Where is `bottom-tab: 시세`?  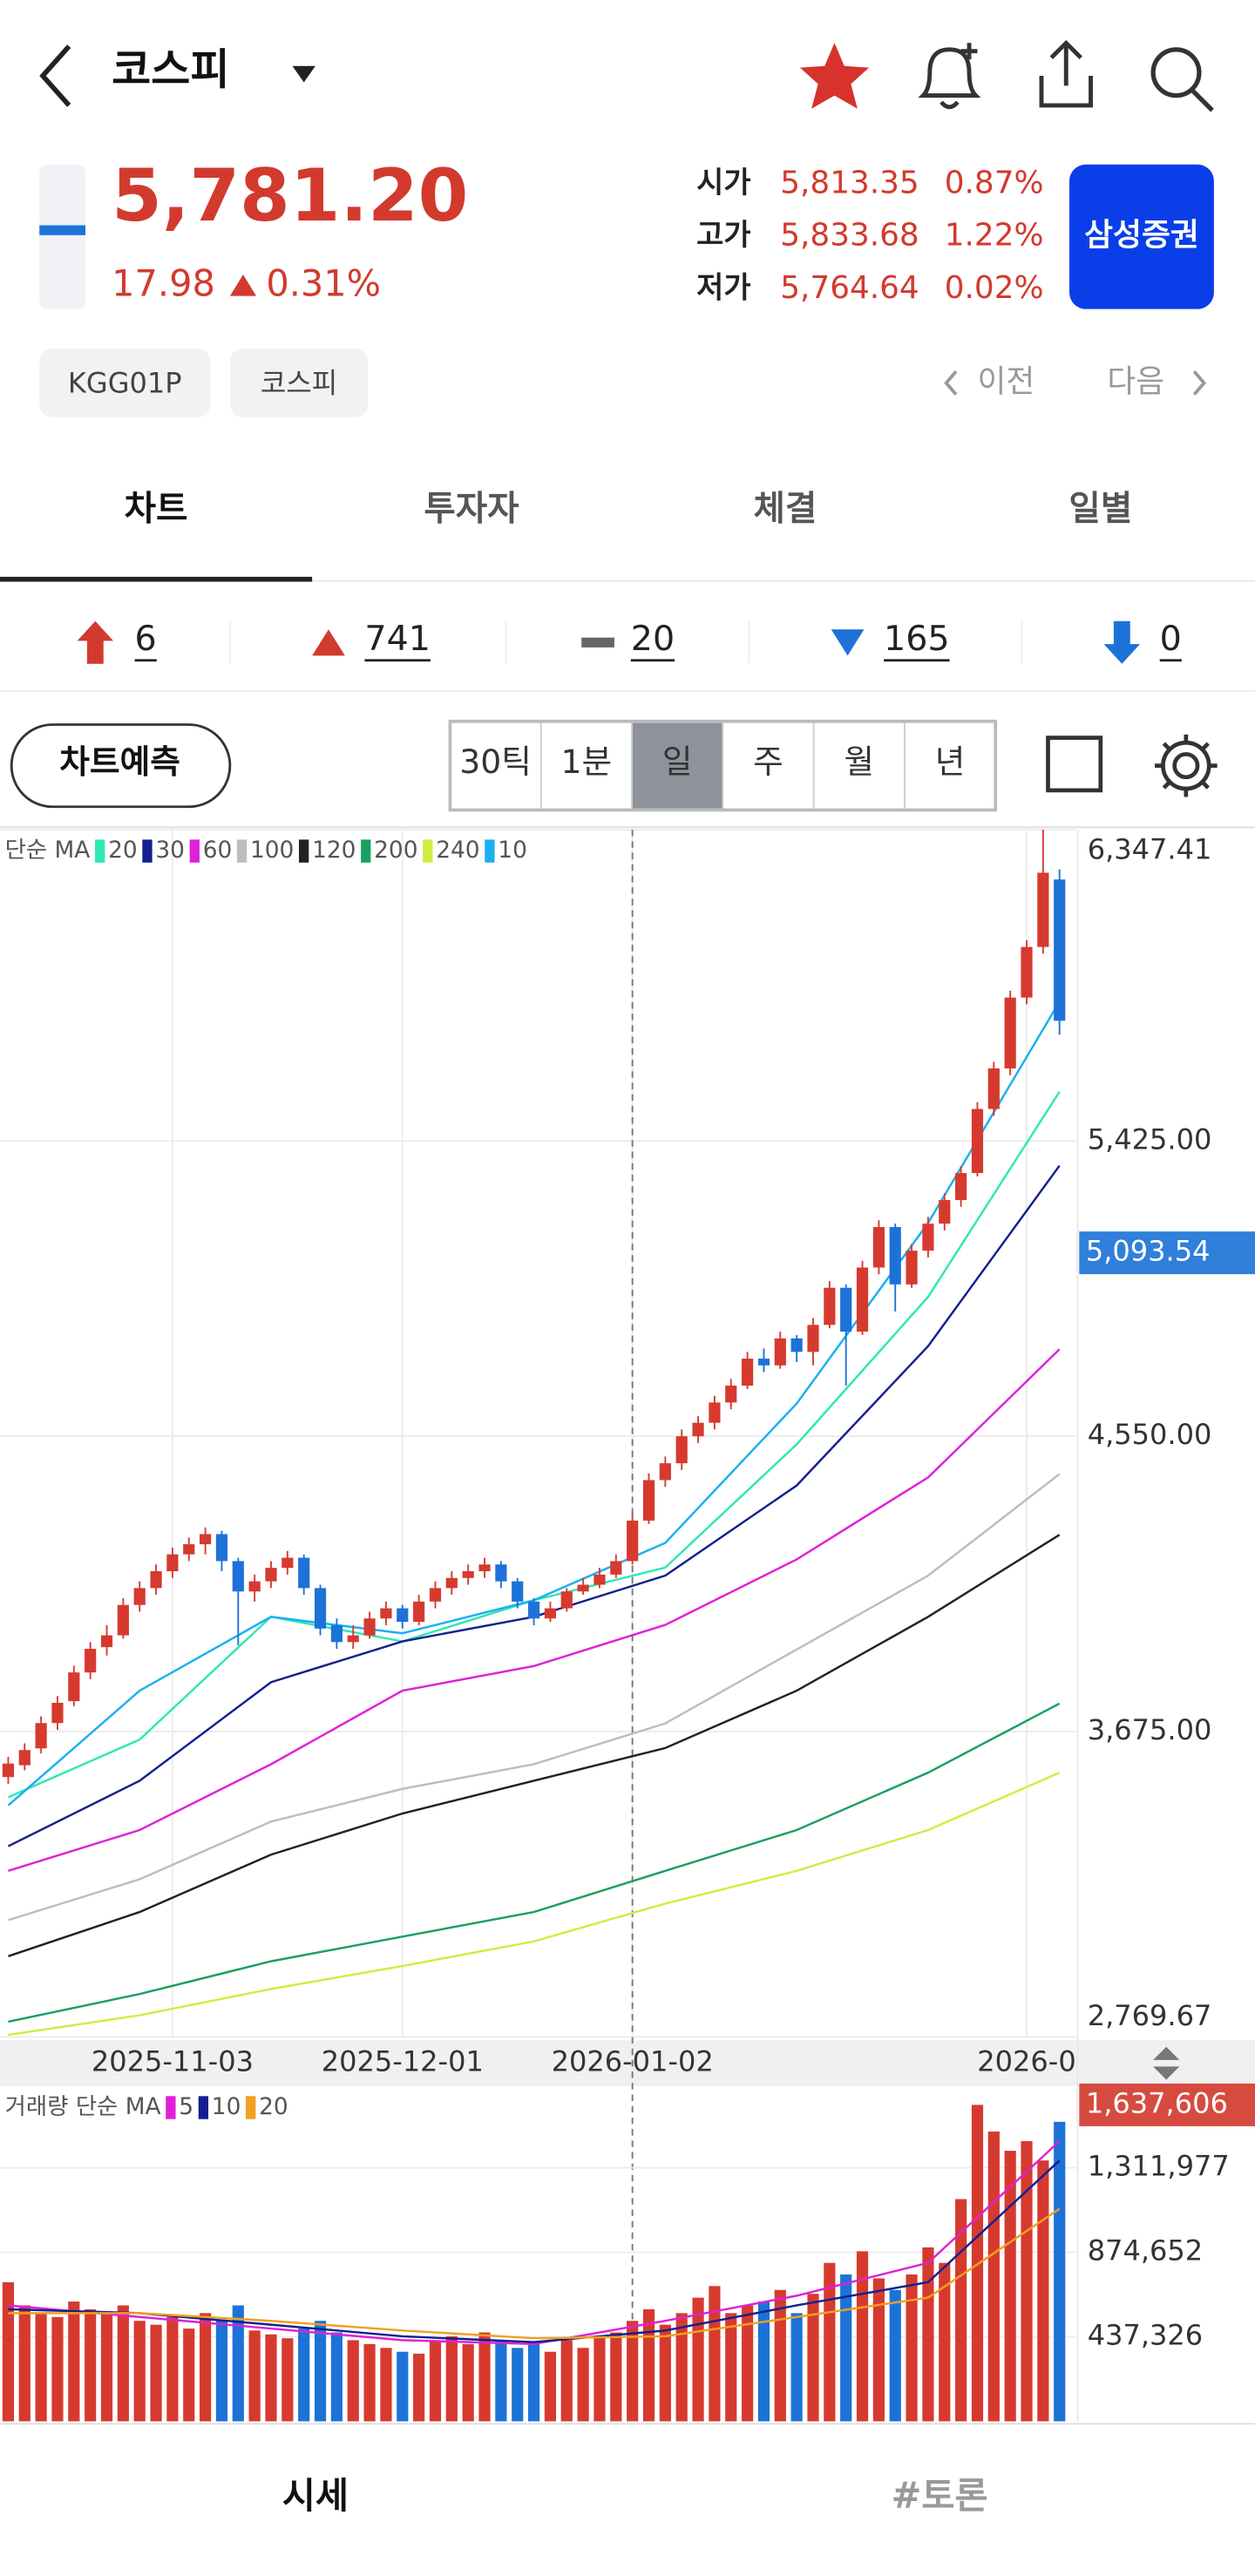 bottom-tab: 시세 is located at coordinates (316, 2496).